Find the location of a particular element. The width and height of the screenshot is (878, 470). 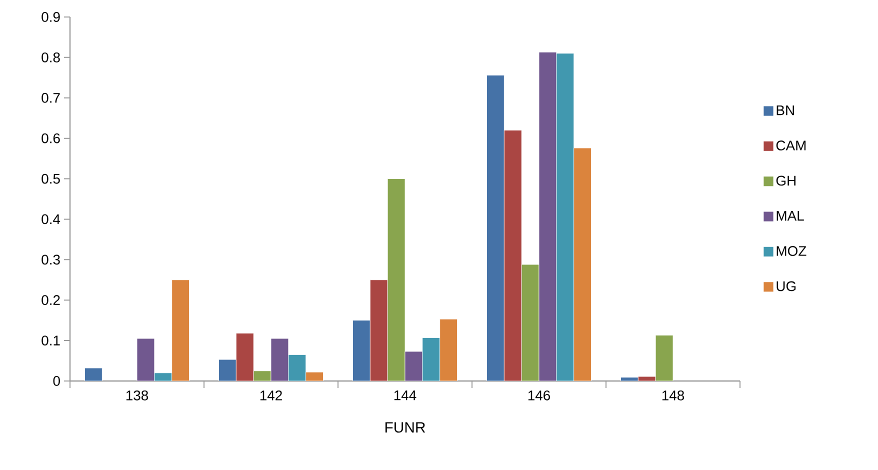

legend-label: MAL is located at coordinates (790, 215).